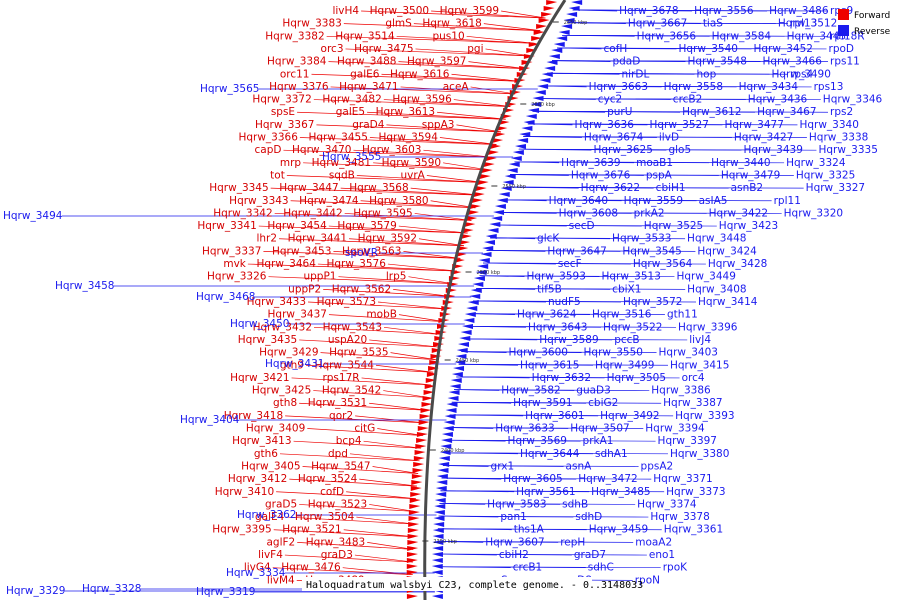 The width and height of the screenshot is (900, 600). I want to click on reverse-gene-label: Hqrw_3527, so click(678, 125).